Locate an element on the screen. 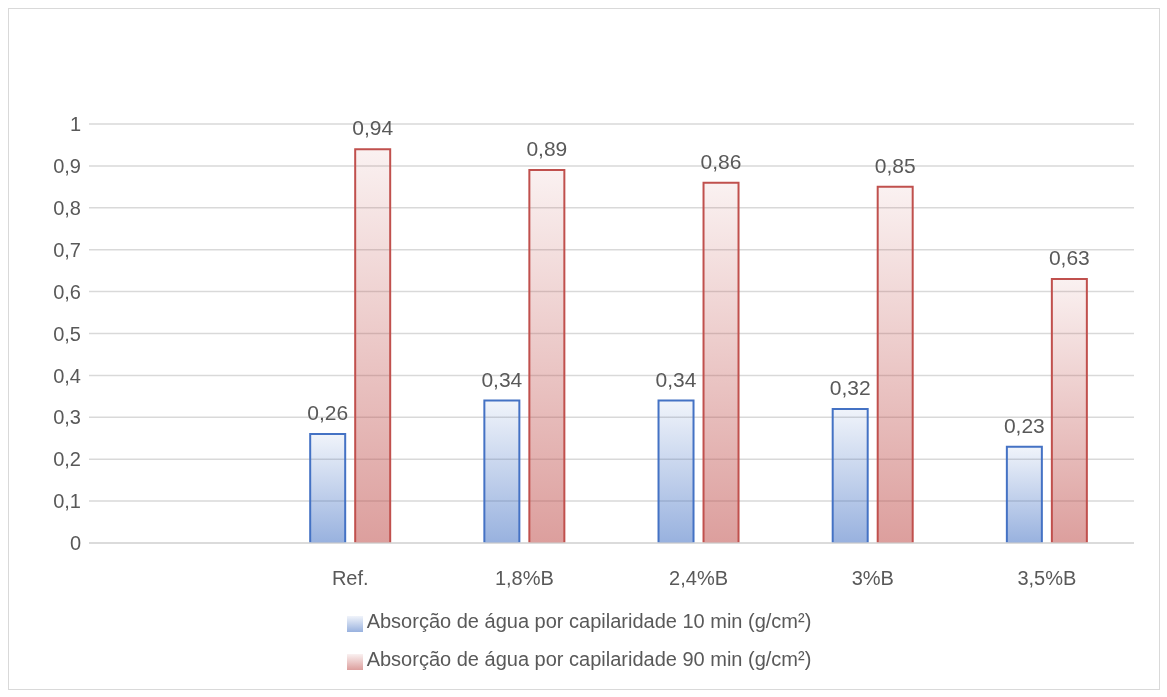 This screenshot has width=1167, height=697. y-tick-label: 0,9 is located at coordinates (67, 166).